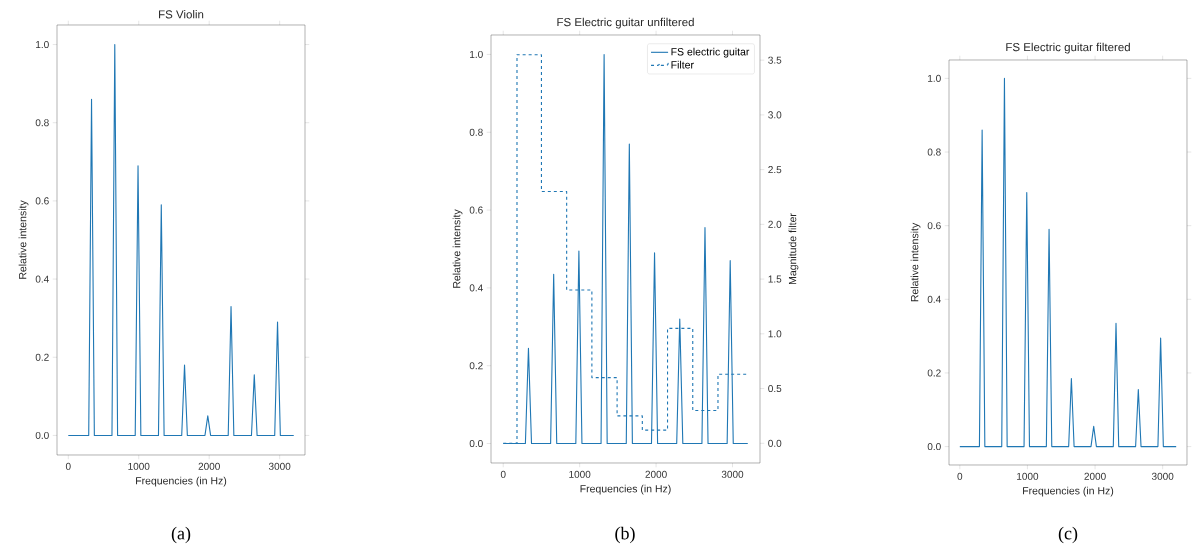 The image size is (1200, 553). Describe the element at coordinates (682, 64) in the screenshot. I see `legend-label: Filter` at that location.